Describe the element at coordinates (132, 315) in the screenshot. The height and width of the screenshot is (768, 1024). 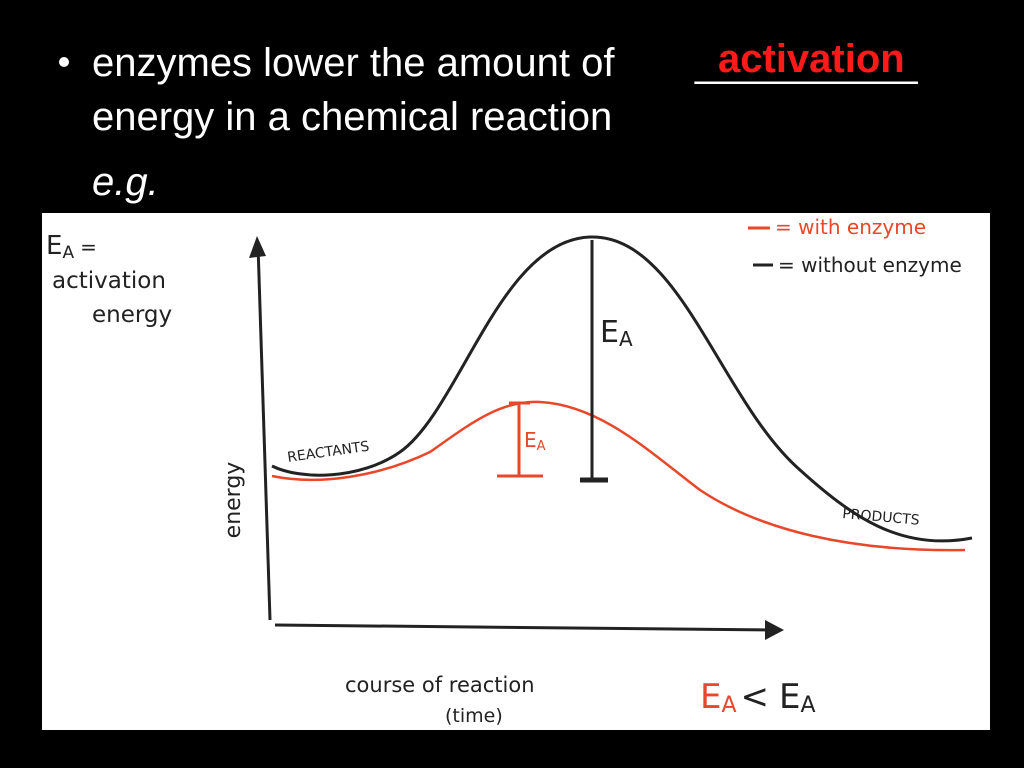
I see `definition-line2: energy` at that location.